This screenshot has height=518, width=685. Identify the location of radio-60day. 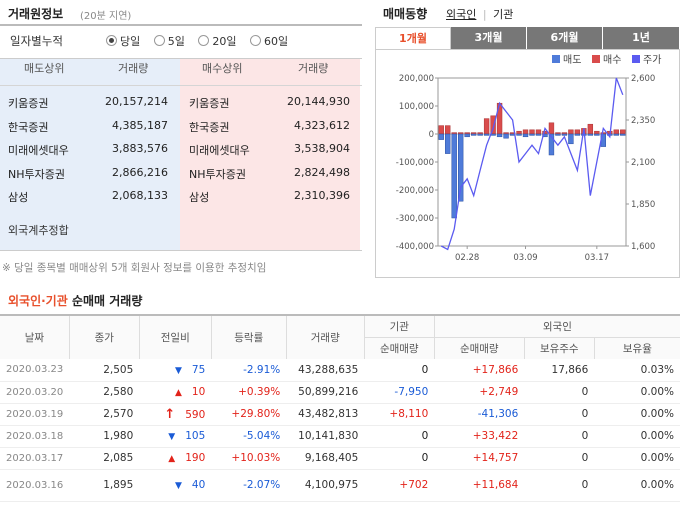
(255, 40).